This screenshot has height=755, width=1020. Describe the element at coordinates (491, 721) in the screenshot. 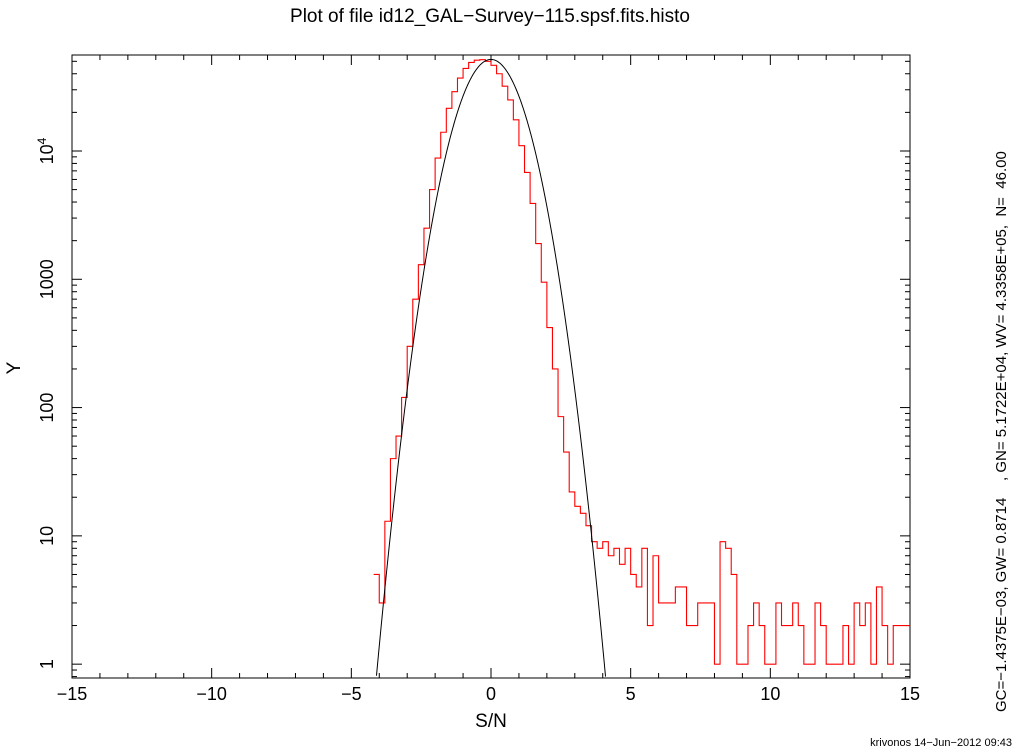

I see `x-axis-label: S/N` at that location.